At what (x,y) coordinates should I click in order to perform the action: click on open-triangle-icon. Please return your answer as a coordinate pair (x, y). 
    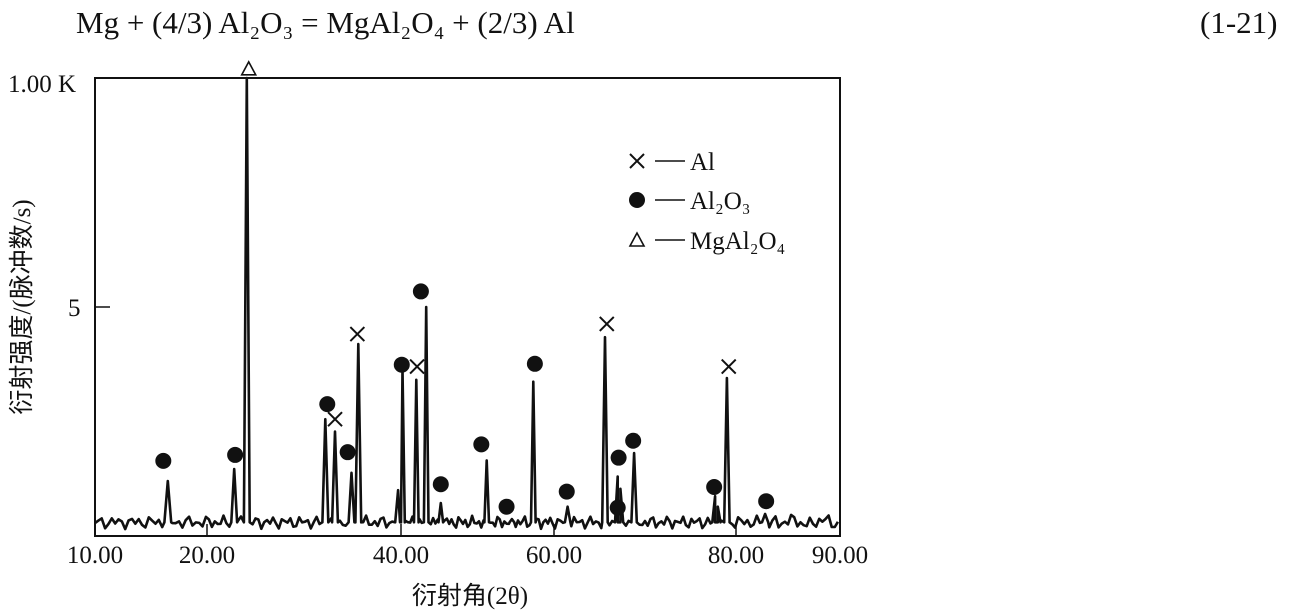
    Looking at the image, I should click on (637, 239).